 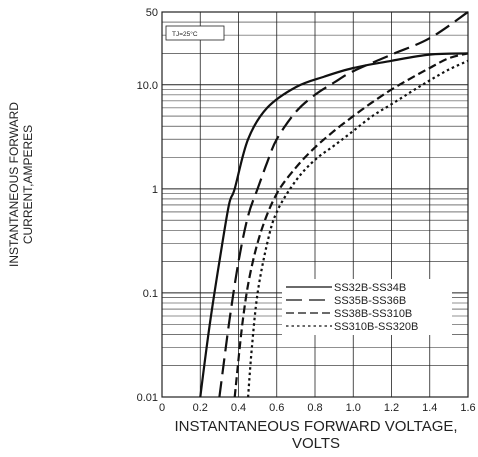 I want to click on legend-label: SS32B-SS34B, so click(x=370, y=288).